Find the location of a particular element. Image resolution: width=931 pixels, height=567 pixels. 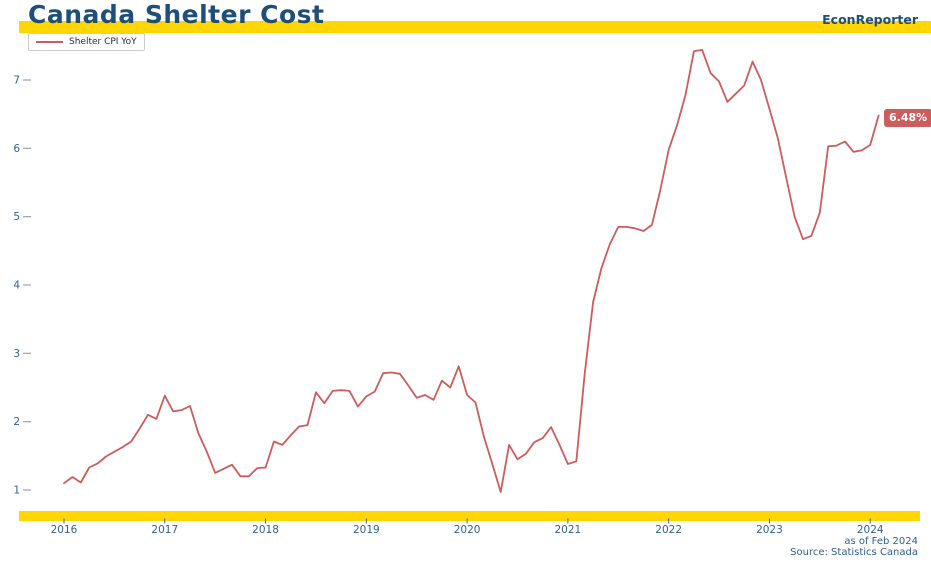

as-of-note: as of Feb 2024 is located at coordinates (881, 541).